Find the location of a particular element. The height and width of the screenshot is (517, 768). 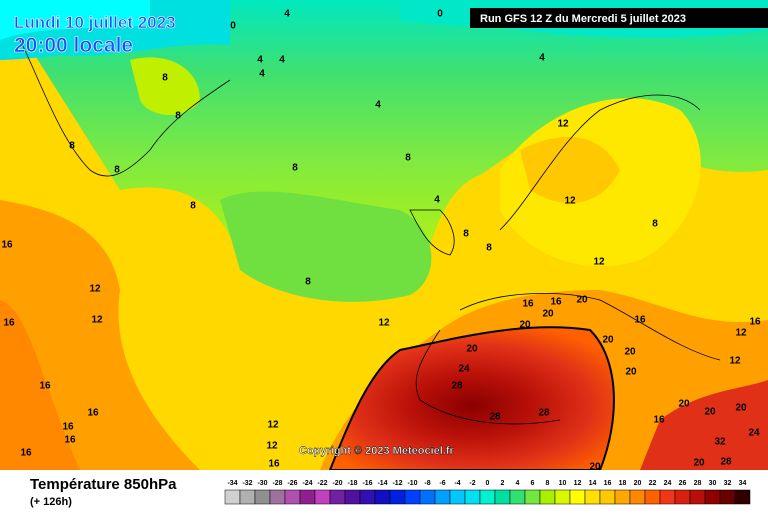

scale-label: -8 is located at coordinates (427, 483).